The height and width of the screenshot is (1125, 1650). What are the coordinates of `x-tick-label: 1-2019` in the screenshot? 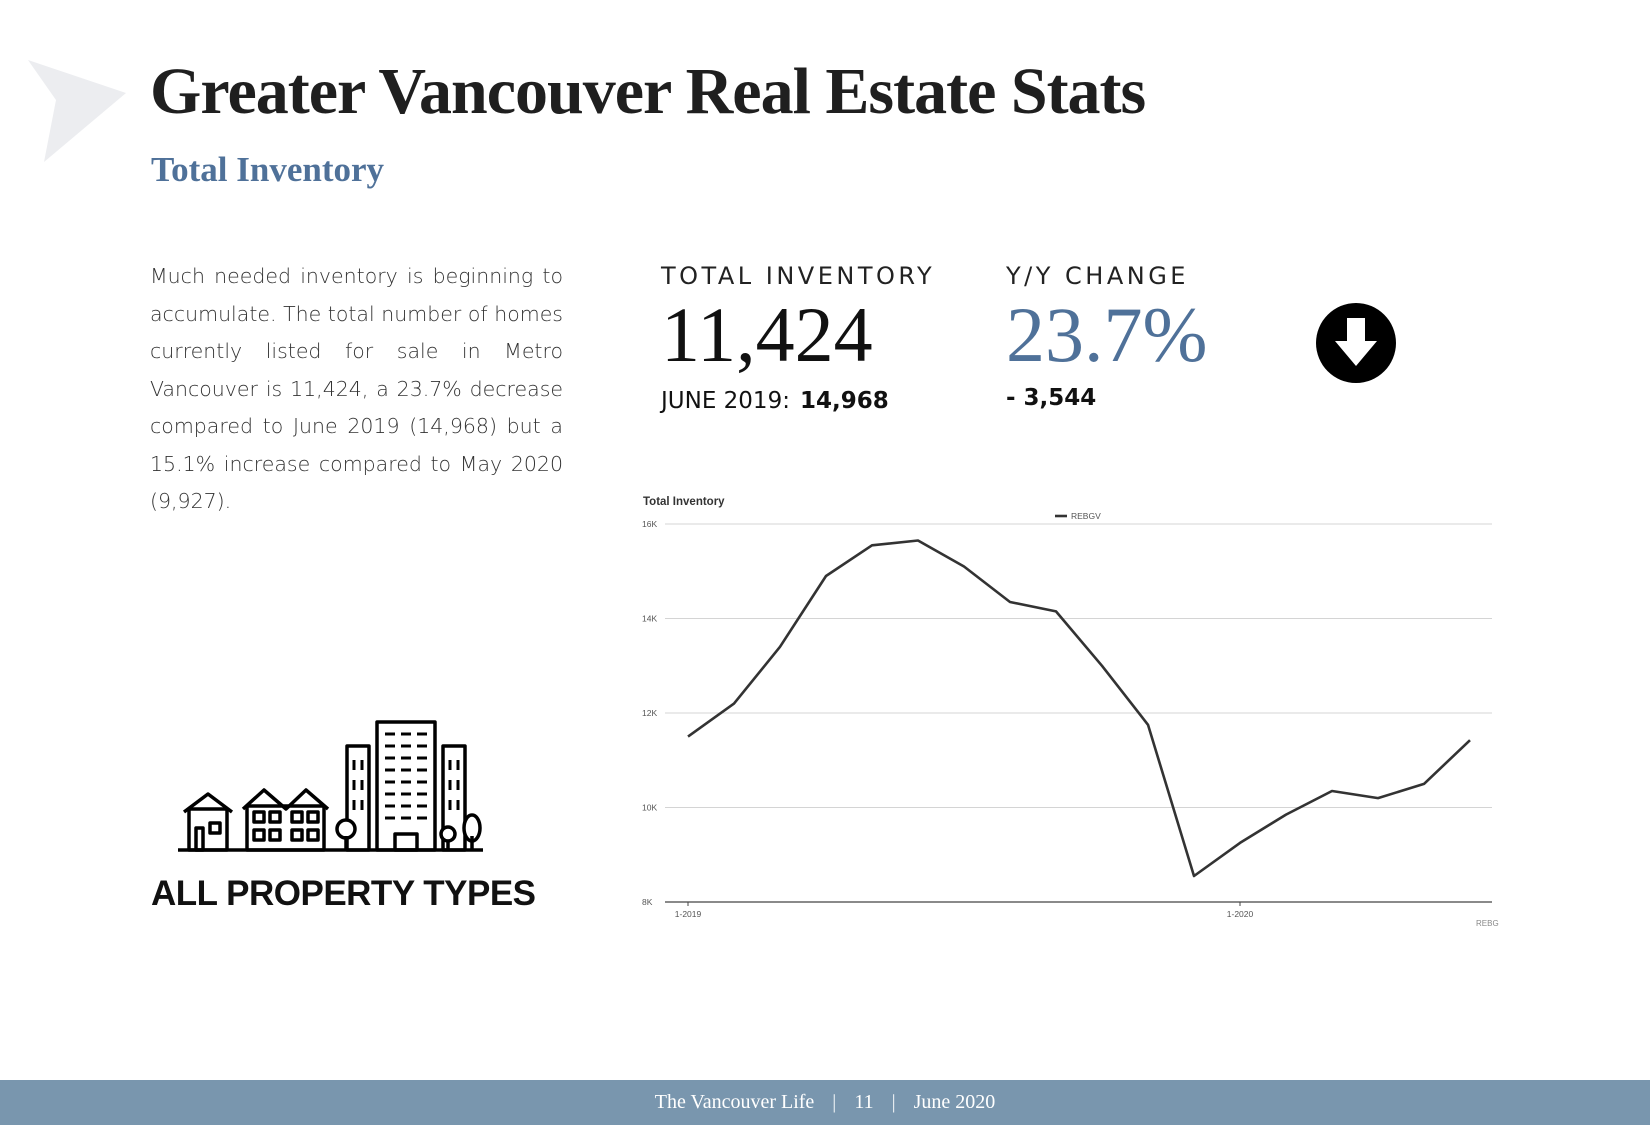 It's located at (688, 914).